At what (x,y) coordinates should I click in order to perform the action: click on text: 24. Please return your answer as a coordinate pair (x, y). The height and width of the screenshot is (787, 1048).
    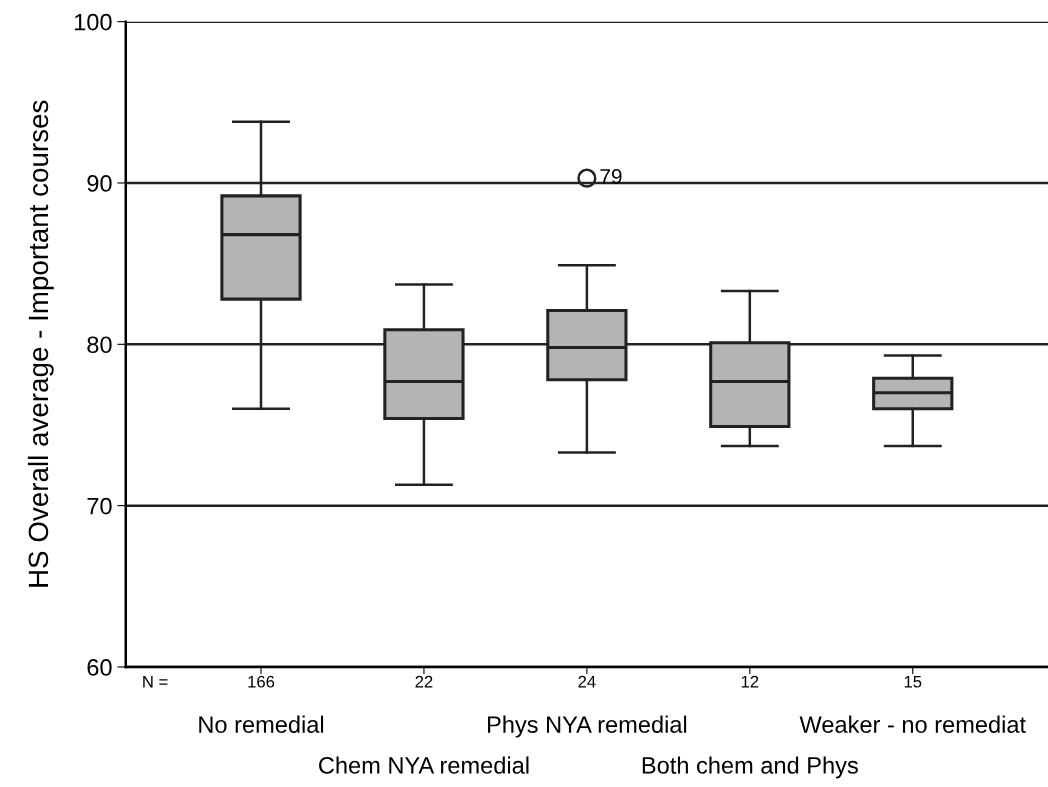
    Looking at the image, I should click on (587, 681).